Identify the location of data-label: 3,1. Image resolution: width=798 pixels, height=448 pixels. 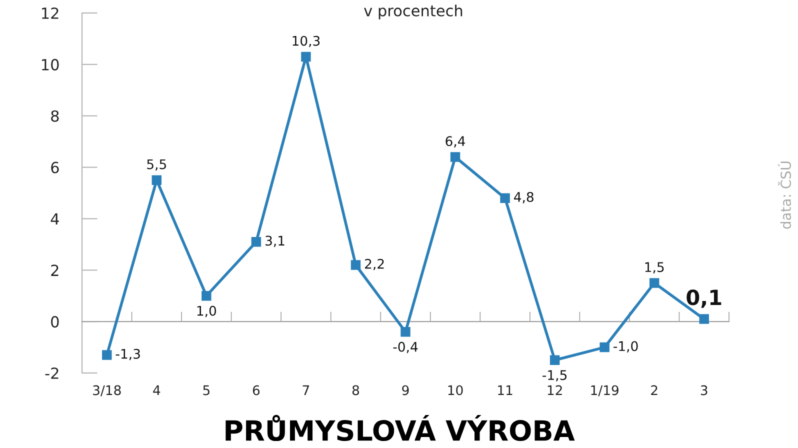
(275, 242).